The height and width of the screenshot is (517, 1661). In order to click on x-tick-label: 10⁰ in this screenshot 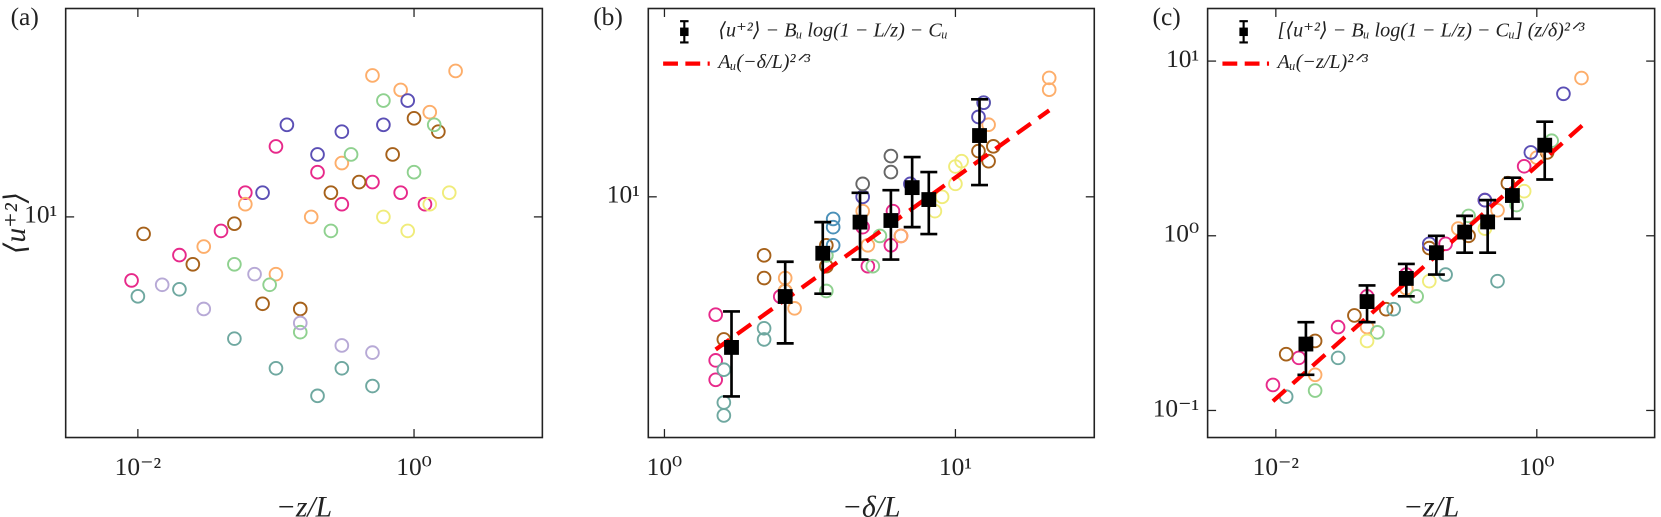, I will do `click(1537, 467)`.